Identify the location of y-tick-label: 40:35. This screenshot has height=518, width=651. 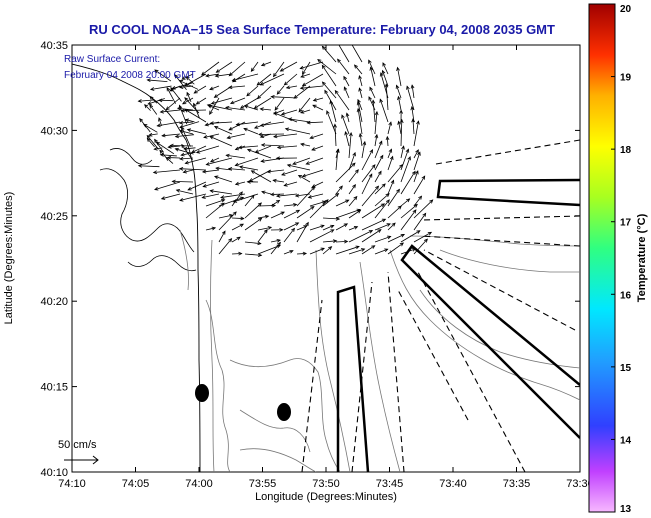
(54, 46).